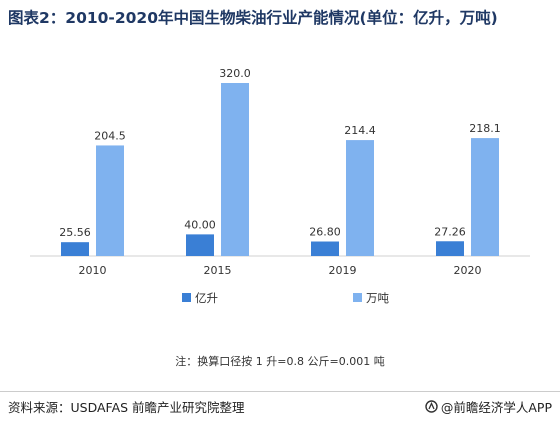 This screenshot has height=425, width=560. Describe the element at coordinates (360, 198) in the screenshot. I see `bar-wandun-2019` at that location.